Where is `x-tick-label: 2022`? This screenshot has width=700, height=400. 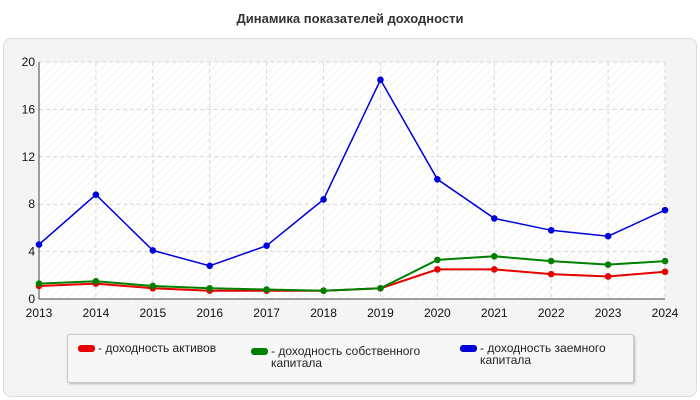 x-tick-label: 2022 is located at coordinates (551, 313).